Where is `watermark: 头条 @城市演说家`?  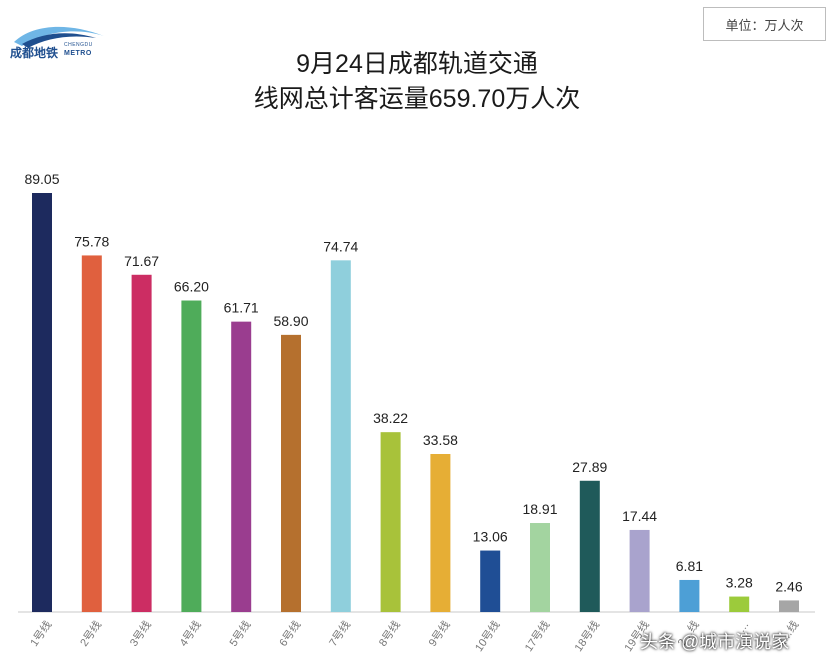 watermark: 头条 @城市演说家 is located at coordinates (715, 642).